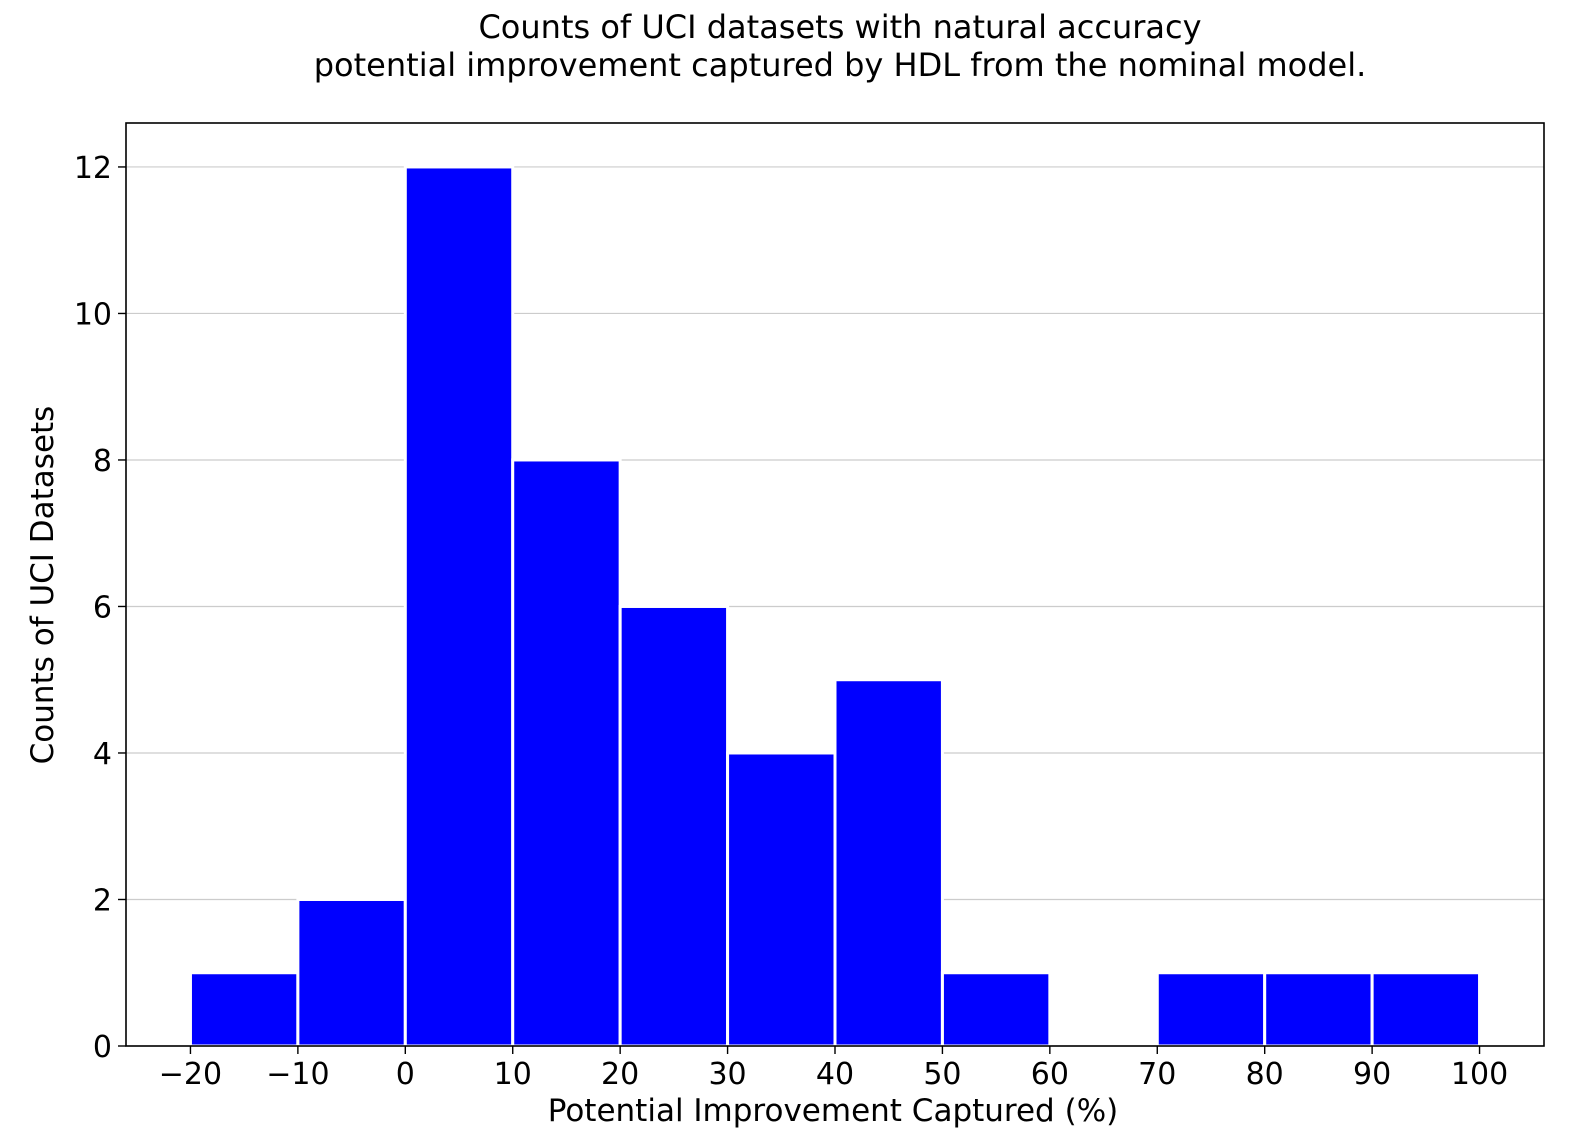  What do you see at coordinates (102, 461) in the screenshot?
I see `y-tick-label-4: 8` at bounding box center [102, 461].